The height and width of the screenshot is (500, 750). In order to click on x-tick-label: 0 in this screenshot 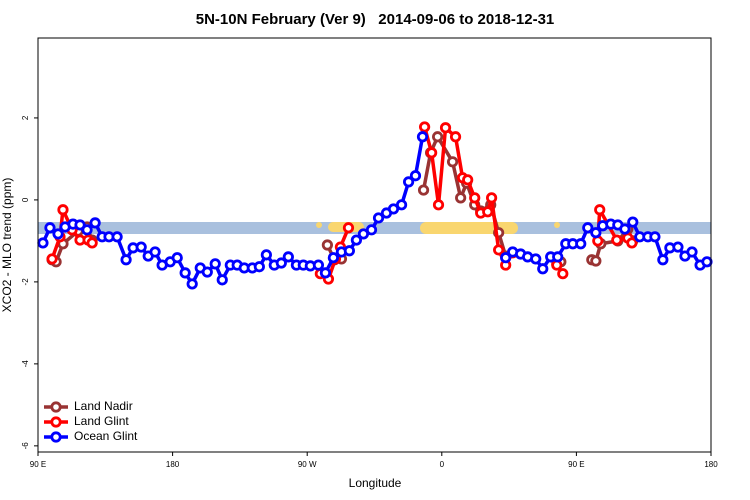, I will do `click(442, 464)`.